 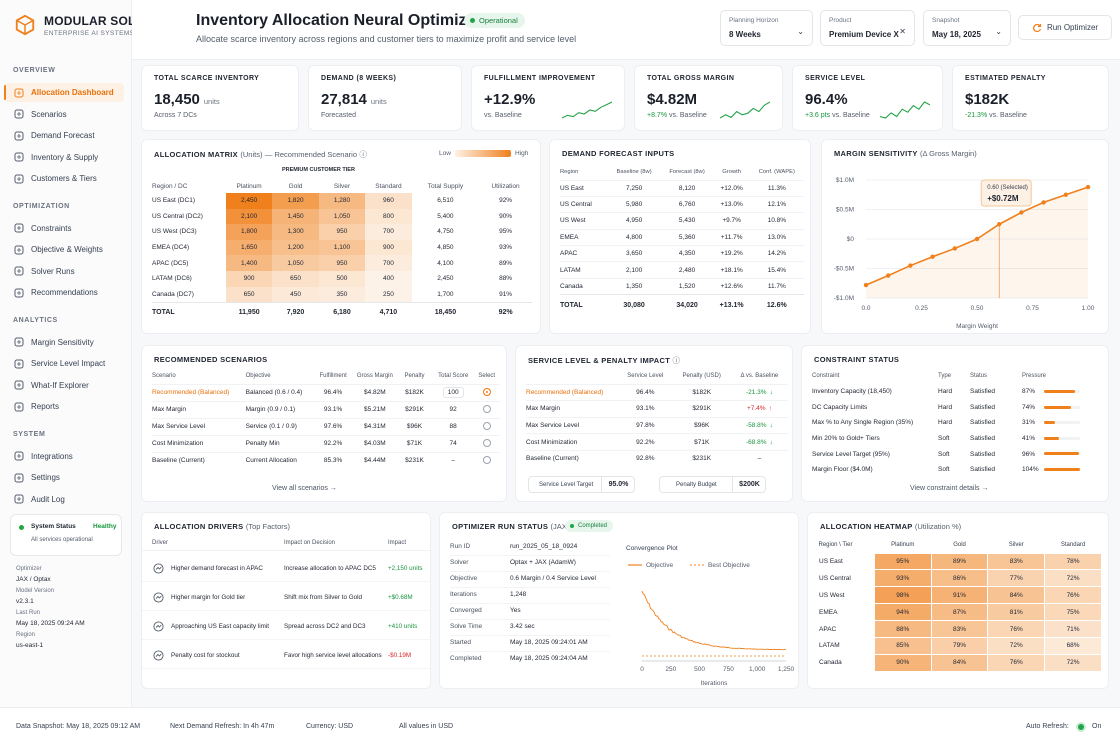 What do you see at coordinates (64, 249) in the screenshot?
I see `sidebar-item-objective-weights: Objective & Weights` at bounding box center [64, 249].